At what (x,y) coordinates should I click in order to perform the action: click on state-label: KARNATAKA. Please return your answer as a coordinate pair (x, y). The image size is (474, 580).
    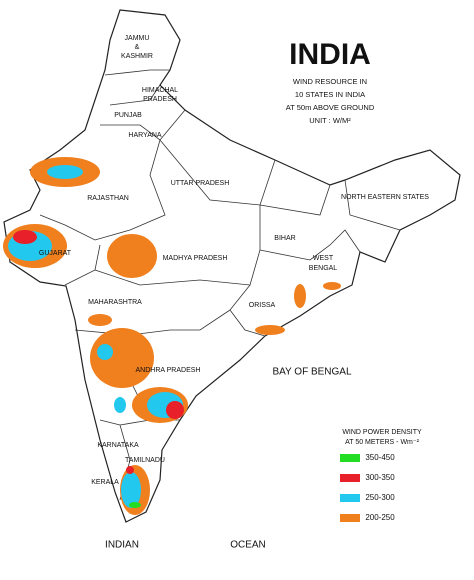
    Looking at the image, I should click on (118, 445).